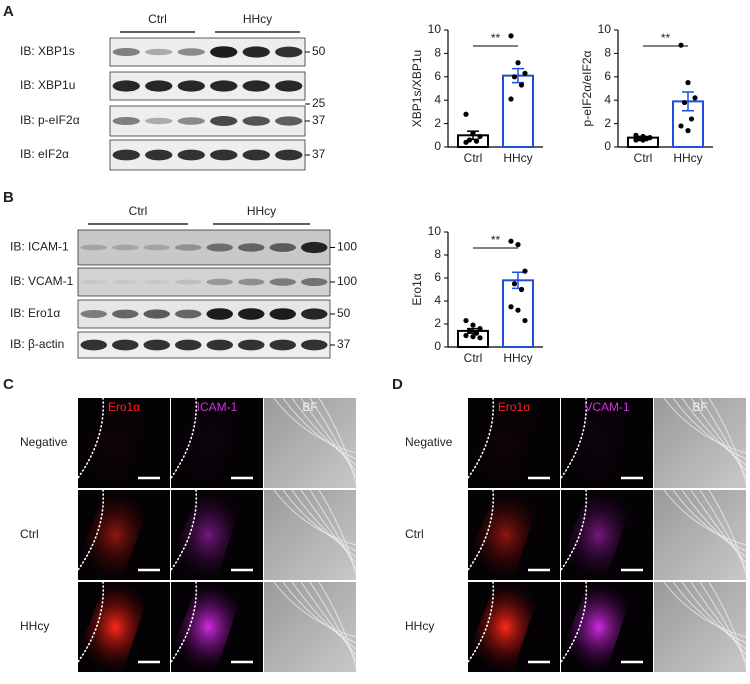 This screenshot has width=750, height=684. I want to click on y-axis-label: XBP1s/XBP1u, so click(417, 88).